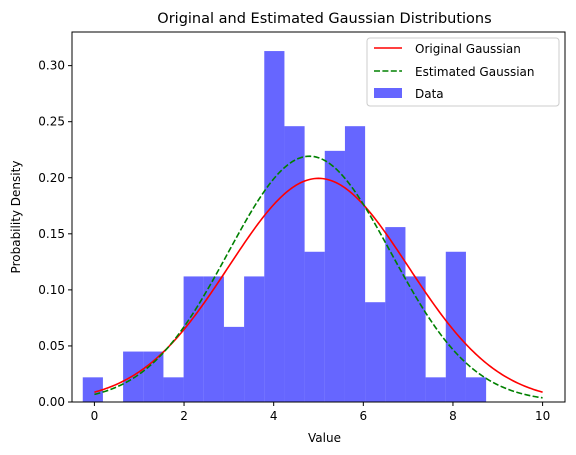 The height and width of the screenshot is (455, 576). I want to click on x-tick-label: 0, so click(95, 416).